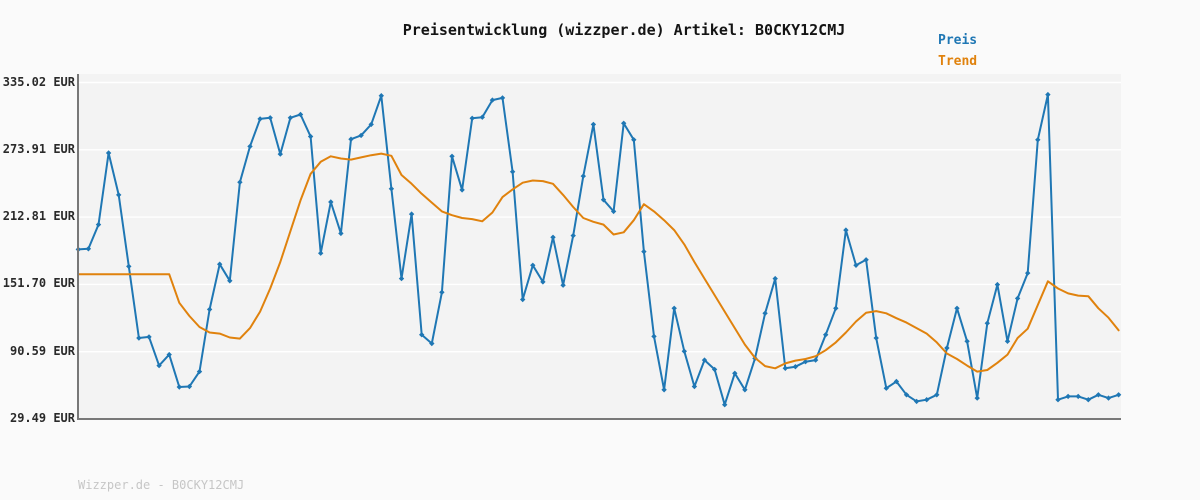 The width and height of the screenshot is (1200, 500). Describe the element at coordinates (42, 350) in the screenshot. I see `y-tick-label: 90.59 EUR` at that location.